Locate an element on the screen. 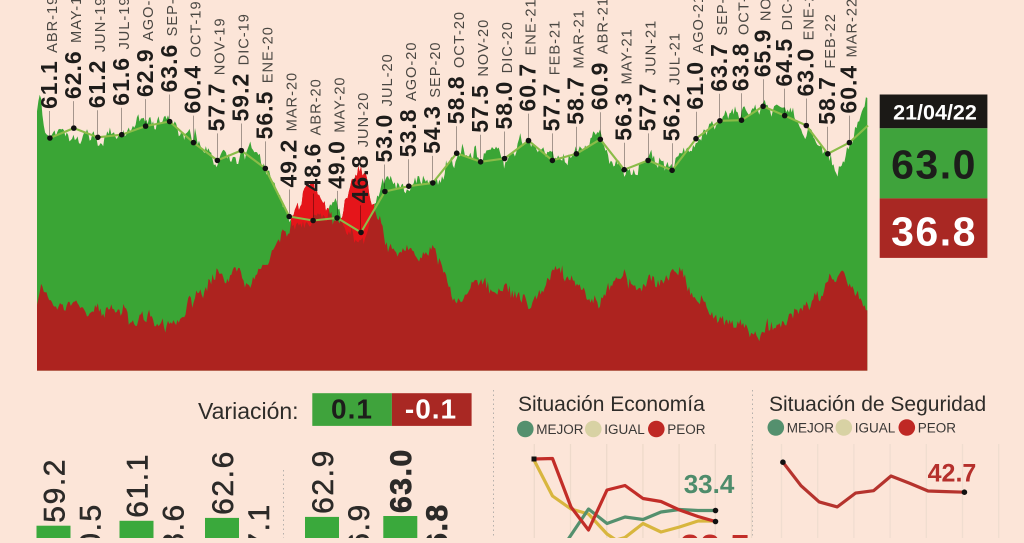 This screenshot has height=543, width=1024. svg-text: 62.6 is located at coordinates (223, 482).